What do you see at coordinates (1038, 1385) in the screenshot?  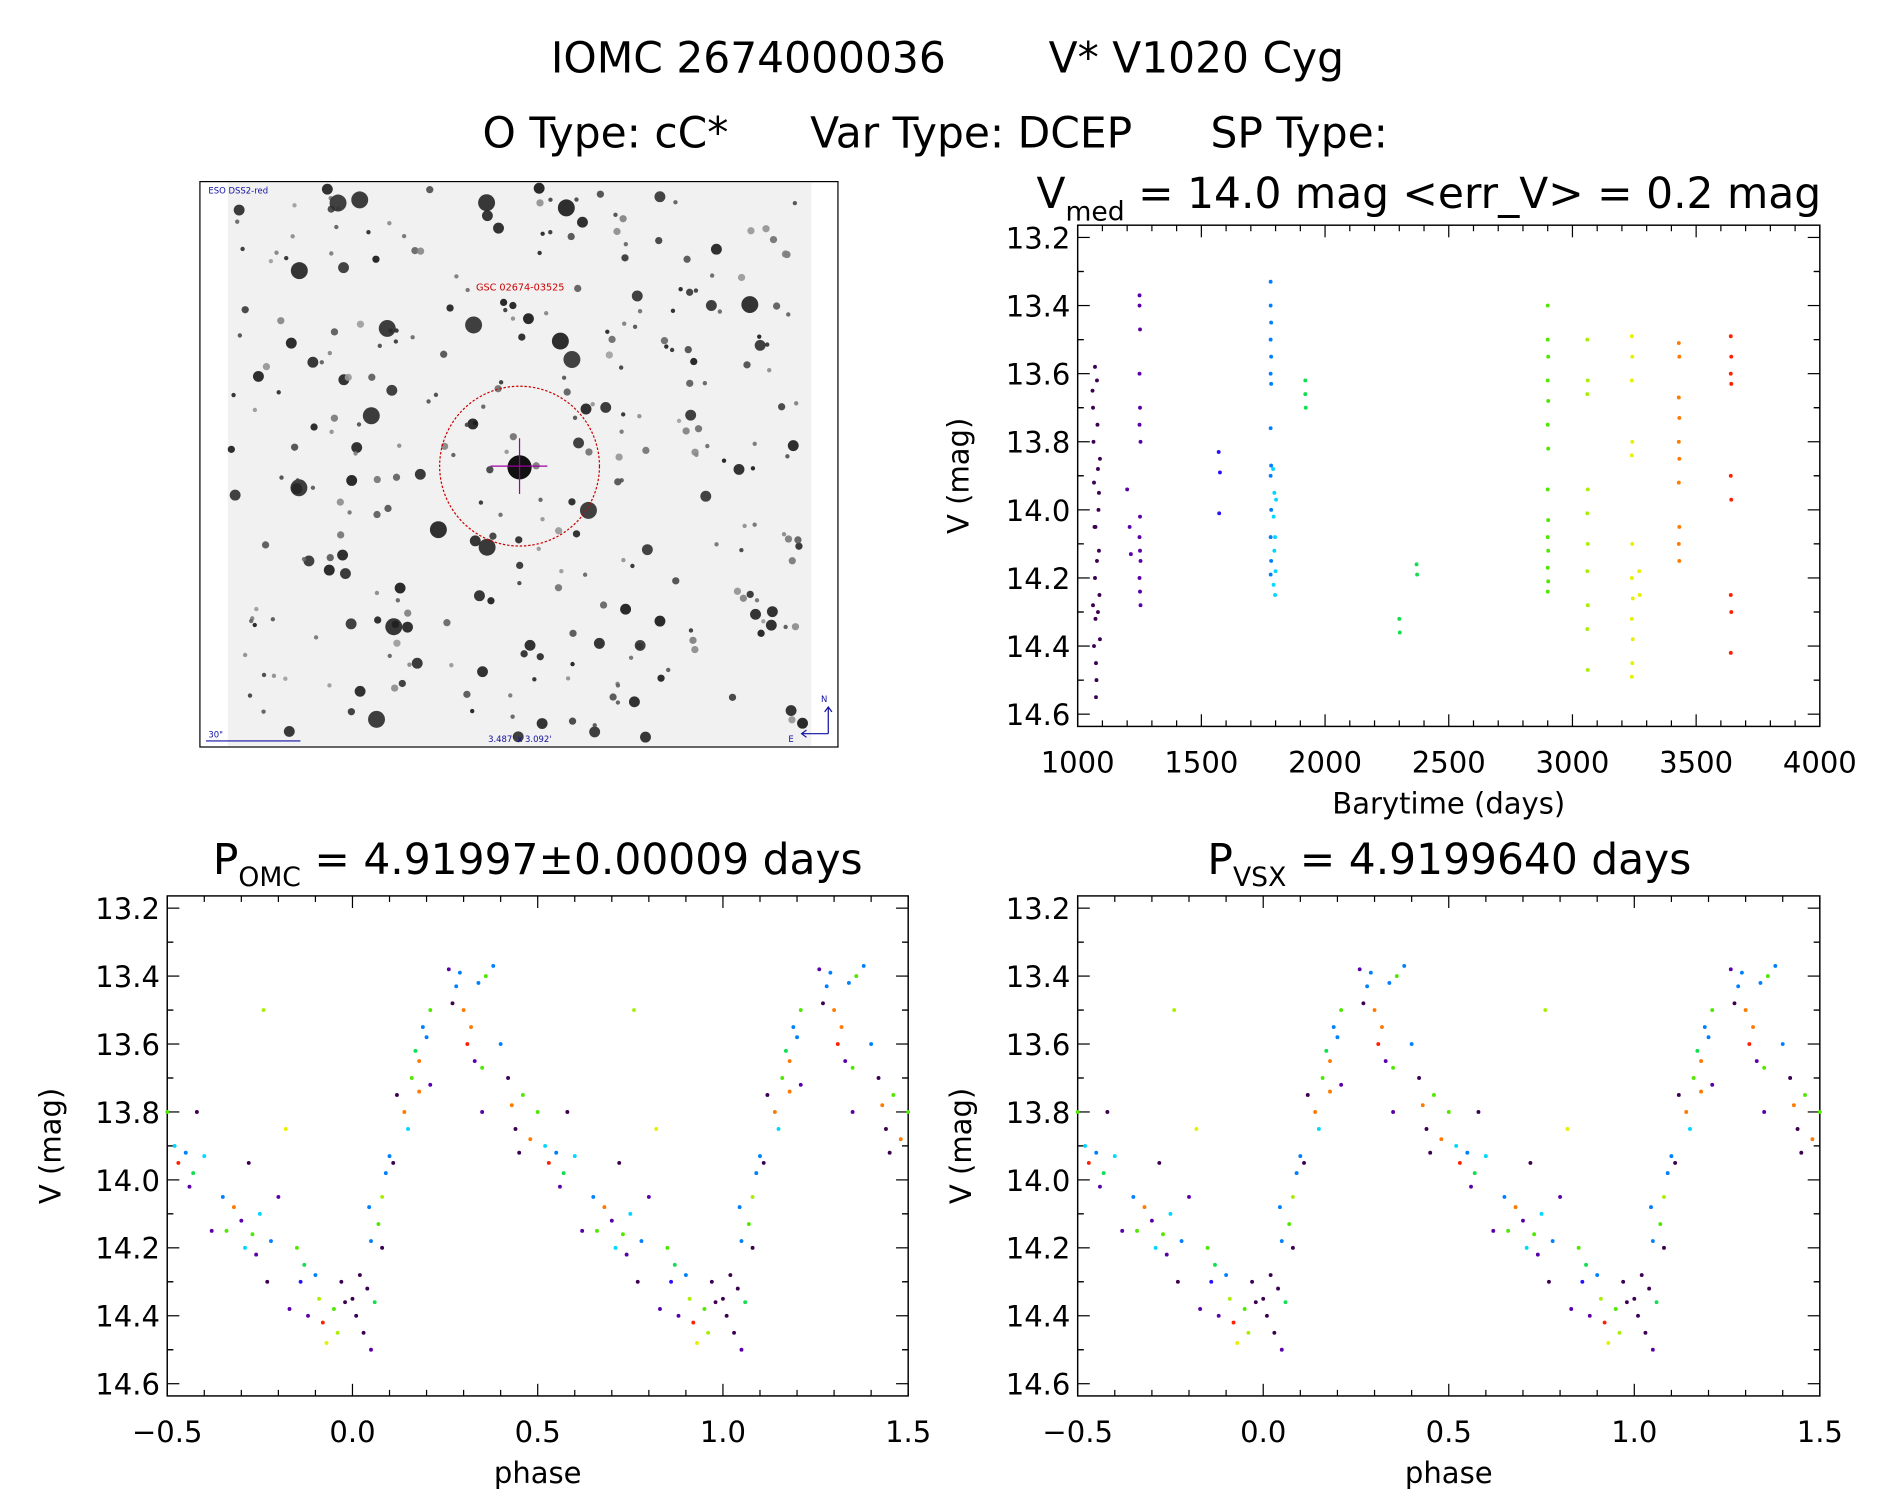 I see `y-tick-label: 14.6` at bounding box center [1038, 1385].